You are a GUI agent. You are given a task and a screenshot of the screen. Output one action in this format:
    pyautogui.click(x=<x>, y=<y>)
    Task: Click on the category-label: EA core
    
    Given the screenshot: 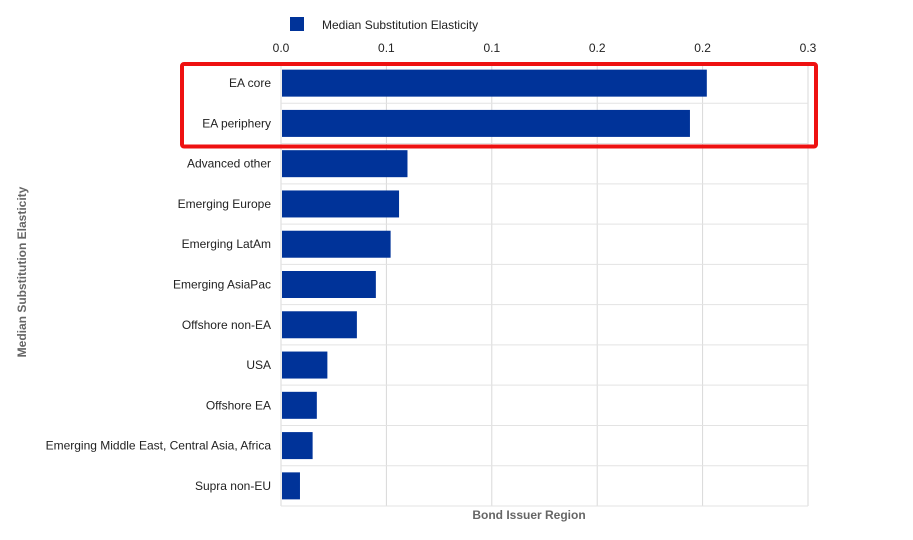 What is the action you would take?
    pyautogui.click(x=250, y=83)
    